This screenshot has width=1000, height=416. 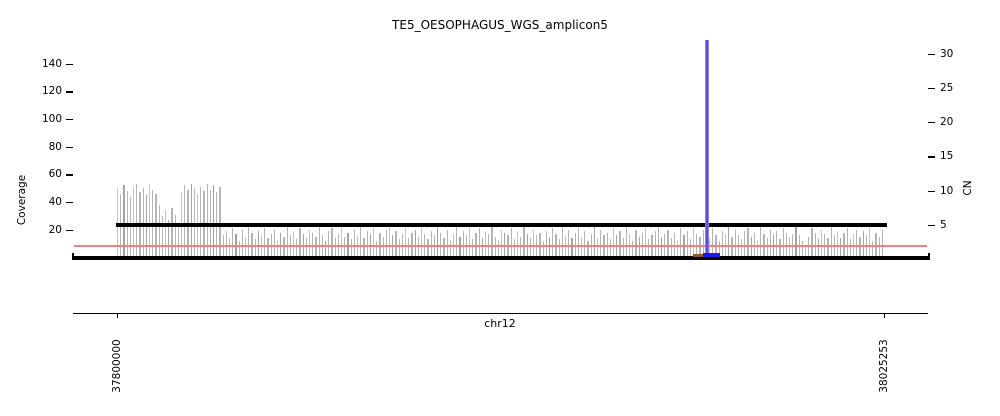 What do you see at coordinates (500, 25) in the screenshot?
I see `plot-title: TE5_OESOPHAGUS_WGS_amplicon5` at bounding box center [500, 25].